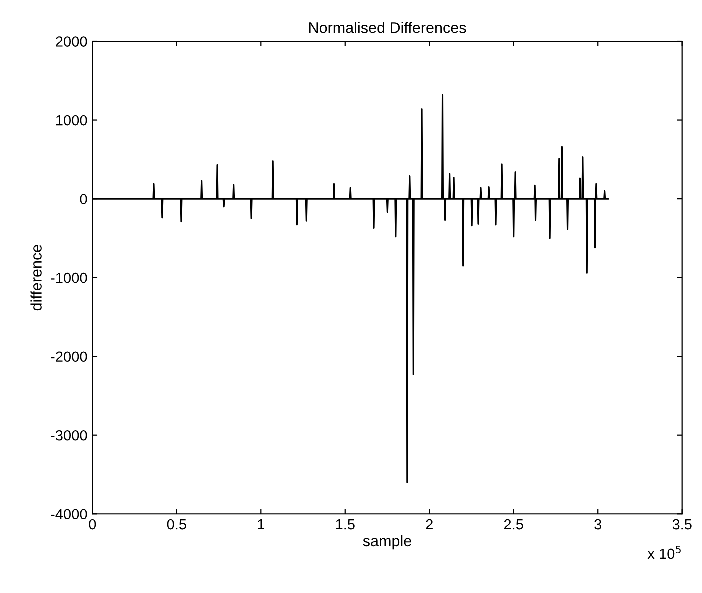 The height and width of the screenshot is (593, 702). What do you see at coordinates (387, 542) in the screenshot?
I see `x-axis-title: sample` at bounding box center [387, 542].